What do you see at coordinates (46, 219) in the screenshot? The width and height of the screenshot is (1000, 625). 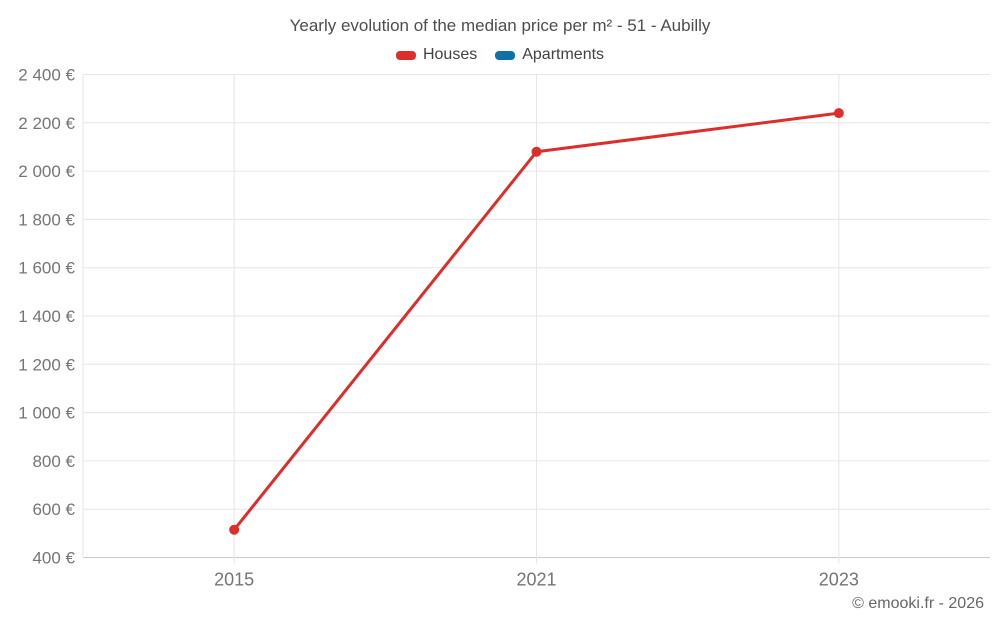 I see `svg-text: 1 800 €` at bounding box center [46, 219].